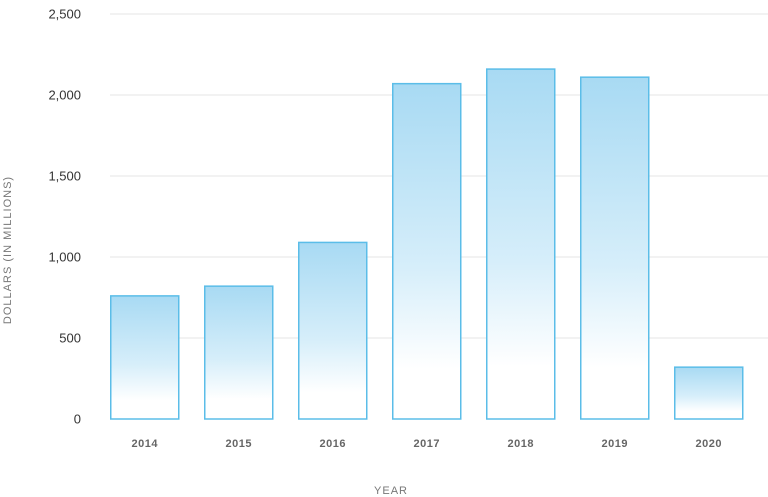 The height and width of the screenshot is (497, 768). What do you see at coordinates (70, 338) in the screenshot?
I see `y-tick-label: 500` at bounding box center [70, 338].